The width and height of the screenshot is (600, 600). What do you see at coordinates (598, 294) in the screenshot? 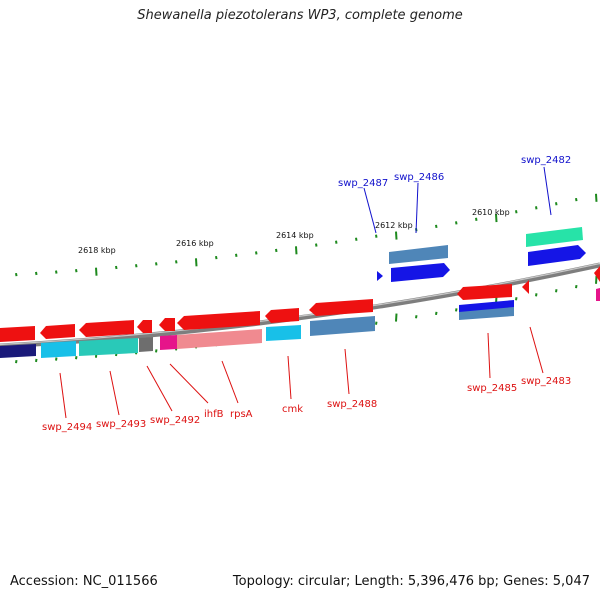
I see `gene-edge-magenta` at bounding box center [598, 294].